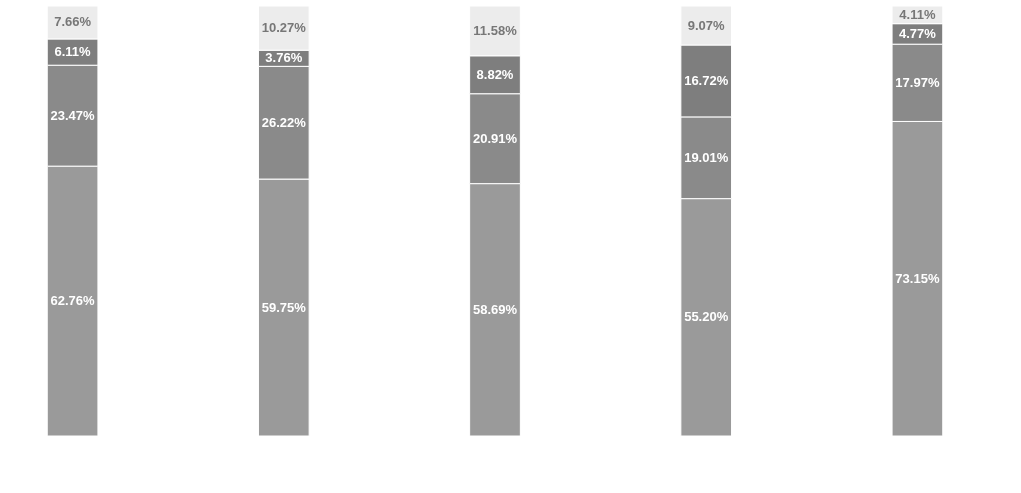  Describe the element at coordinates (73, 301) in the screenshot. I see `data-label: 62.76%` at that location.